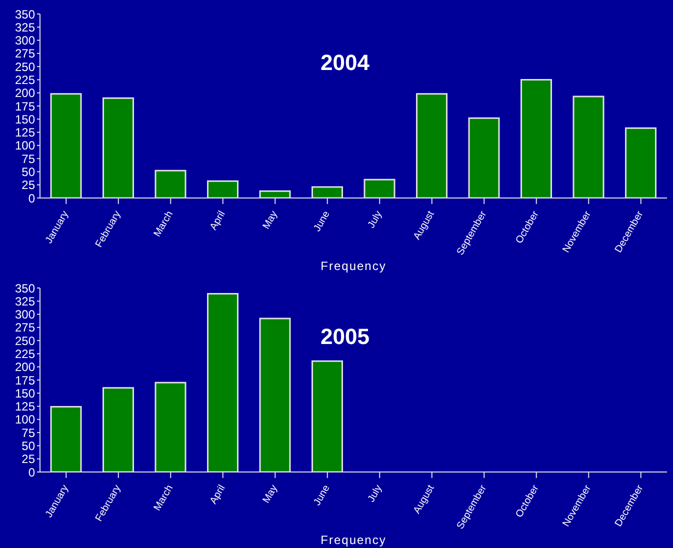  I want to click on text: 2005, so click(345, 337).